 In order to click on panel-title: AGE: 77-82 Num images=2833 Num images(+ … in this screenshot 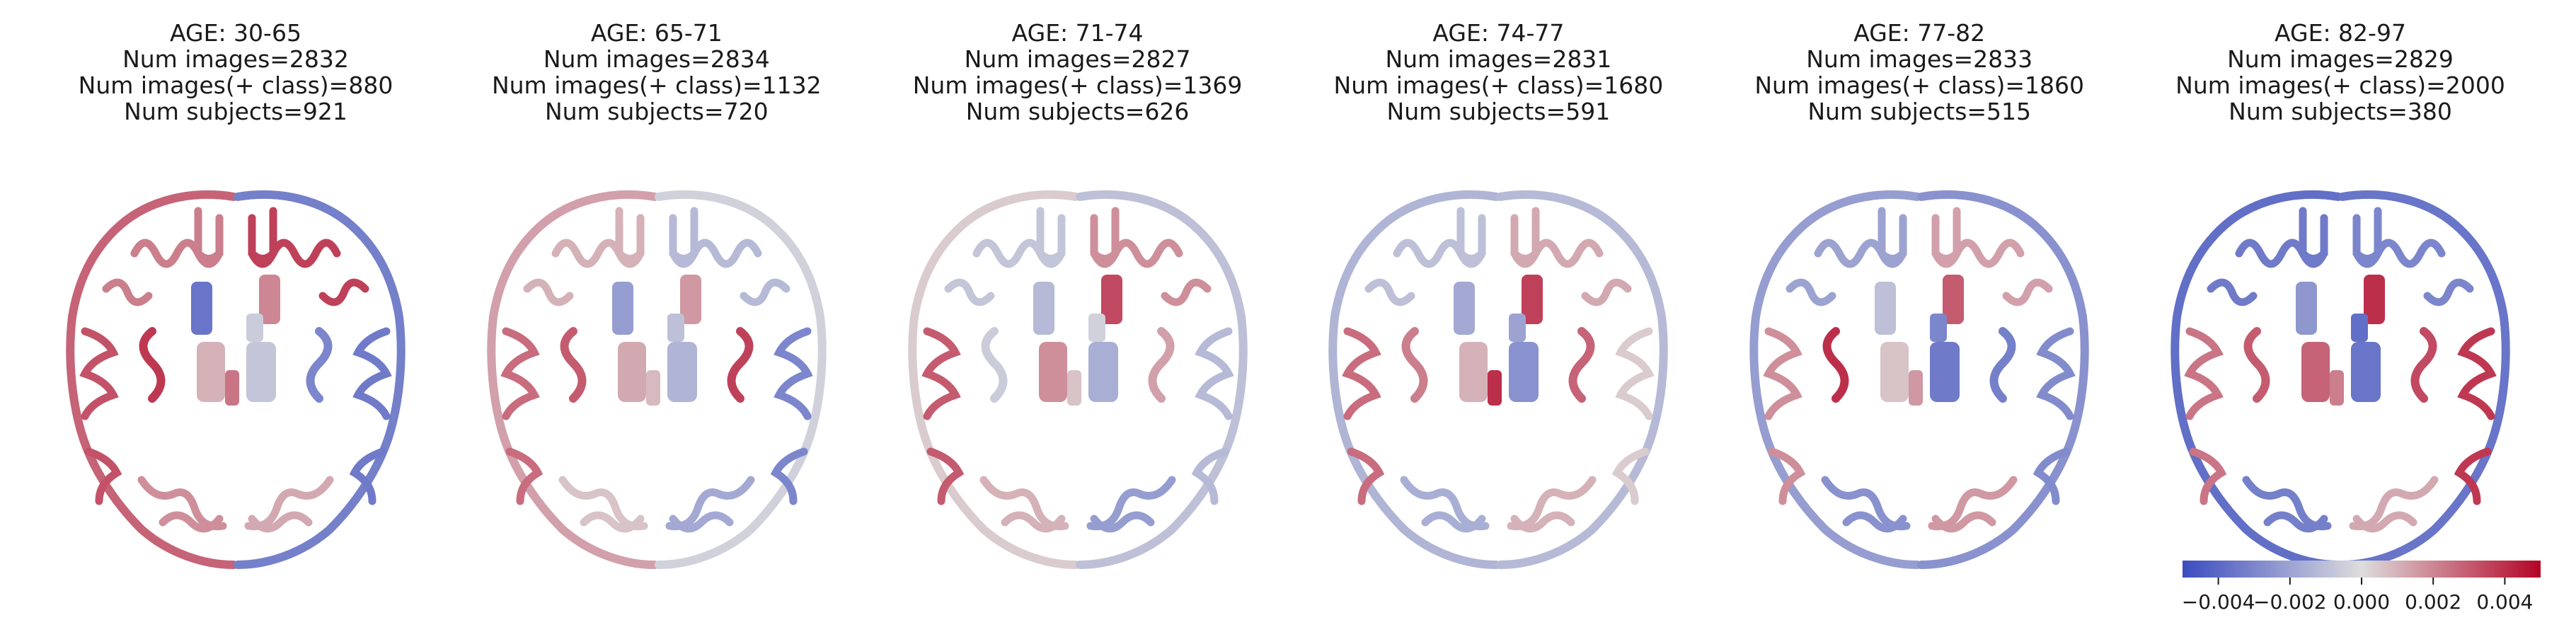, I will do `click(1920, 72)`.